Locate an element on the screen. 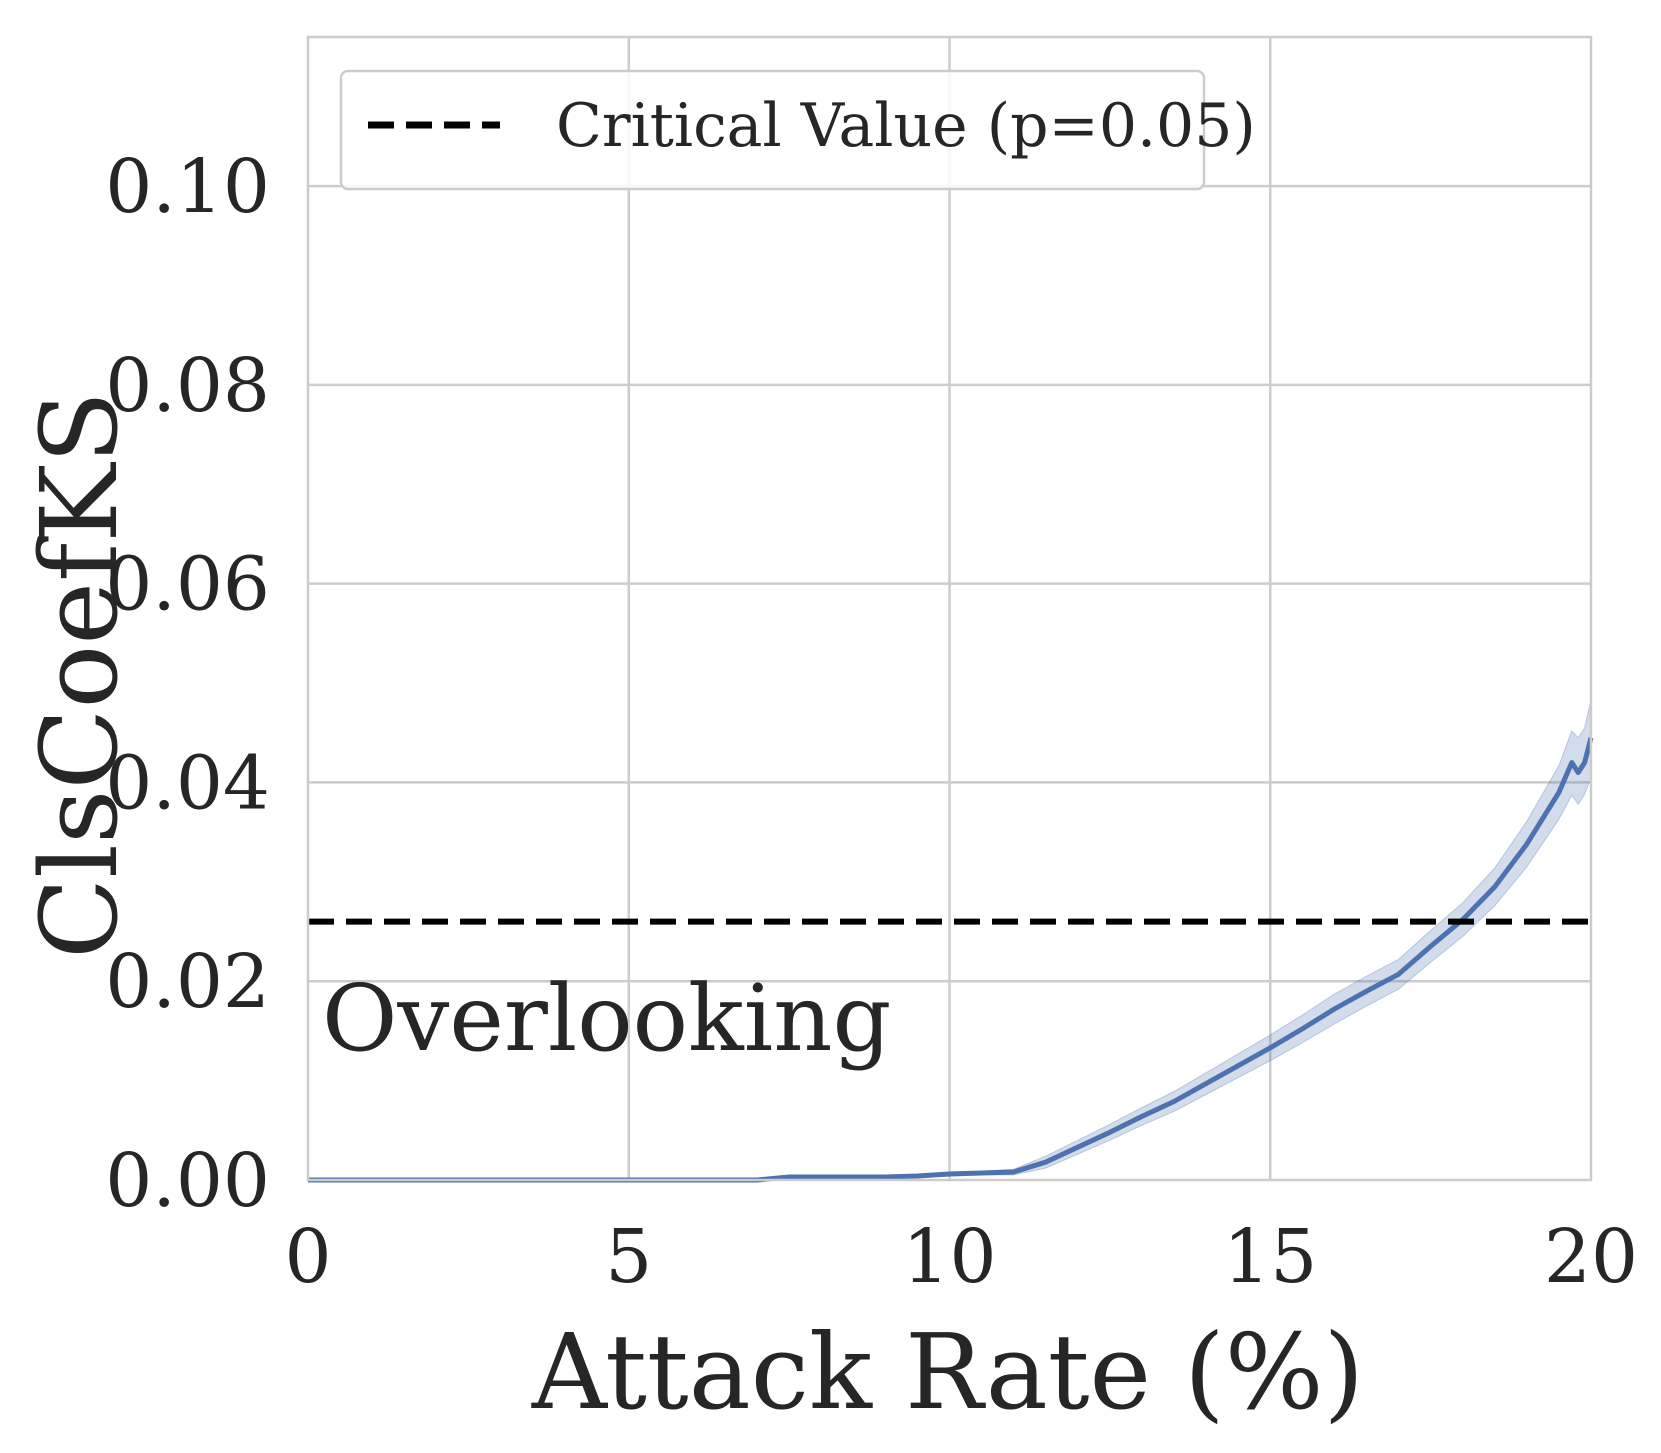 This screenshot has height=1453, width=1661. x-tick-label: 0 is located at coordinates (307, 1257).